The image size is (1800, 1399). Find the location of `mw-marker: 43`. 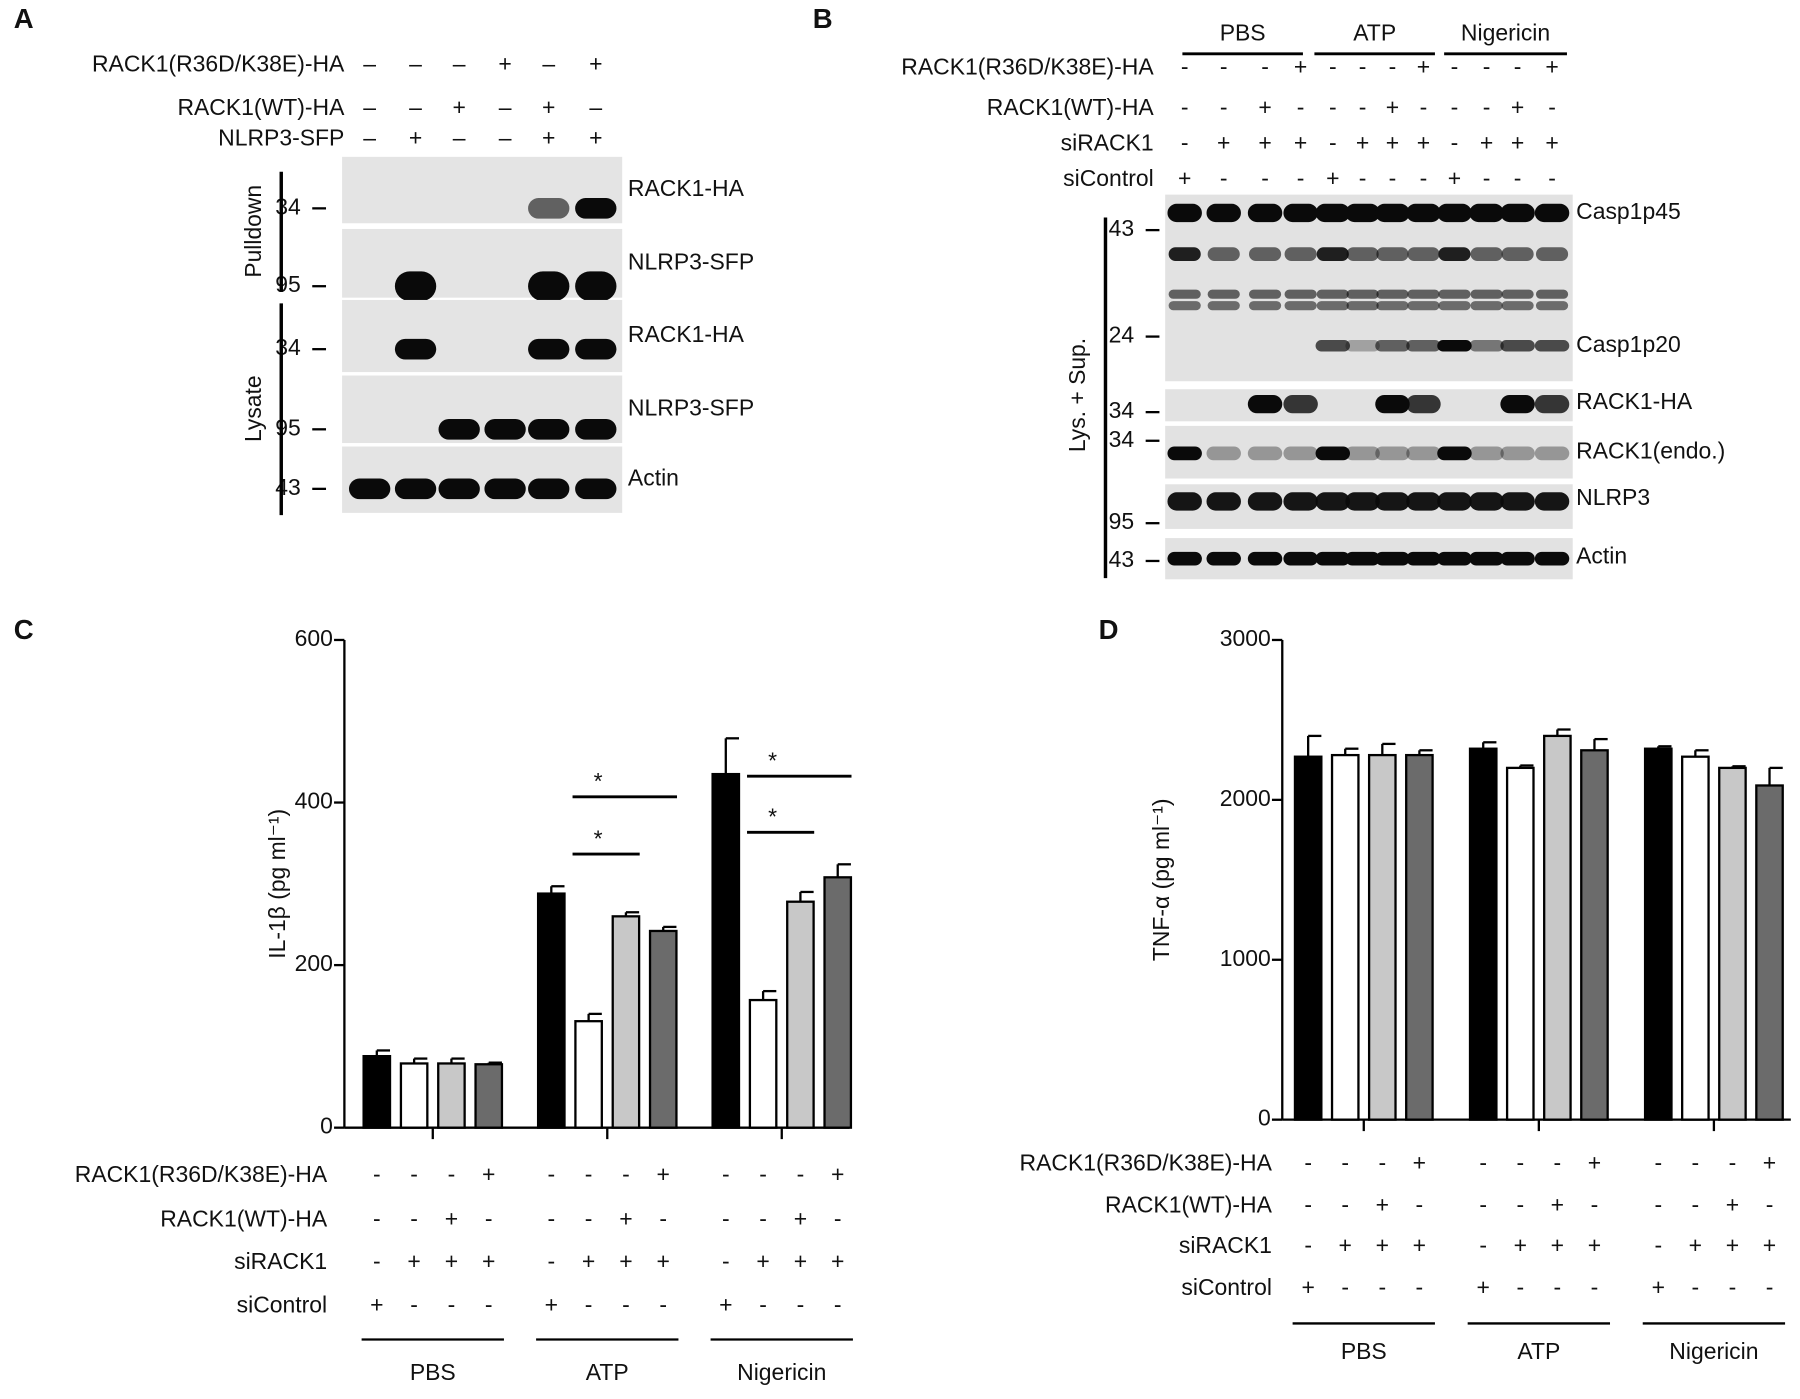

mw-marker: 43 is located at coordinates (1122, 559).